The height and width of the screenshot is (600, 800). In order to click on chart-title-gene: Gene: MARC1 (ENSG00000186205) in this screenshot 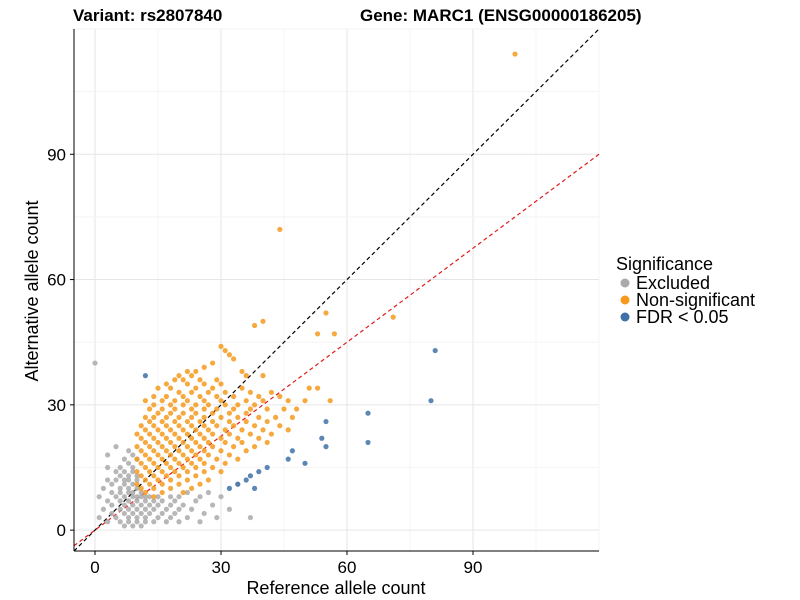, I will do `click(501, 15)`.